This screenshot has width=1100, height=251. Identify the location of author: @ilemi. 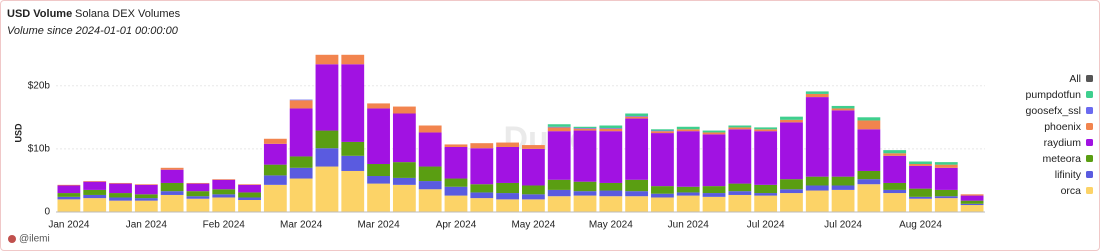
(34, 239).